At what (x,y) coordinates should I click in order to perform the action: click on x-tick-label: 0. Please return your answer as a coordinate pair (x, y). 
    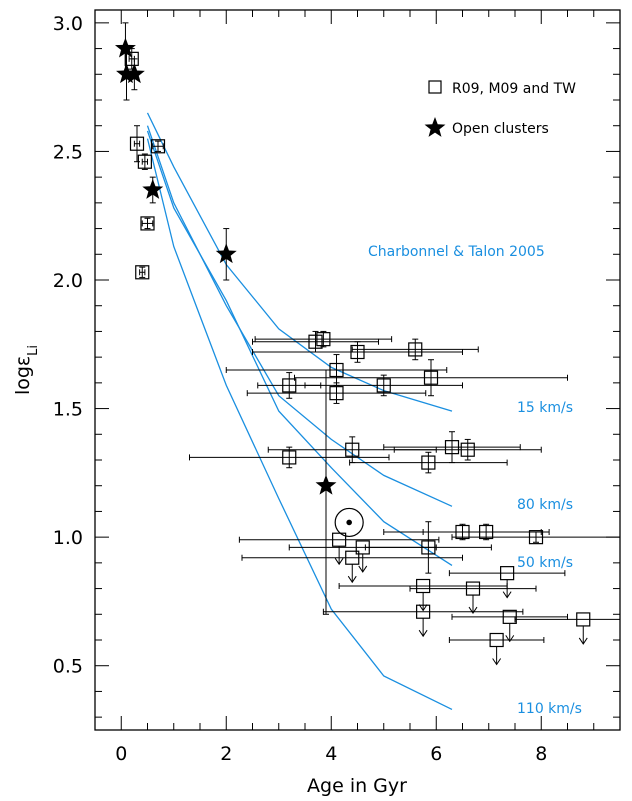
    Looking at the image, I should click on (121, 754).